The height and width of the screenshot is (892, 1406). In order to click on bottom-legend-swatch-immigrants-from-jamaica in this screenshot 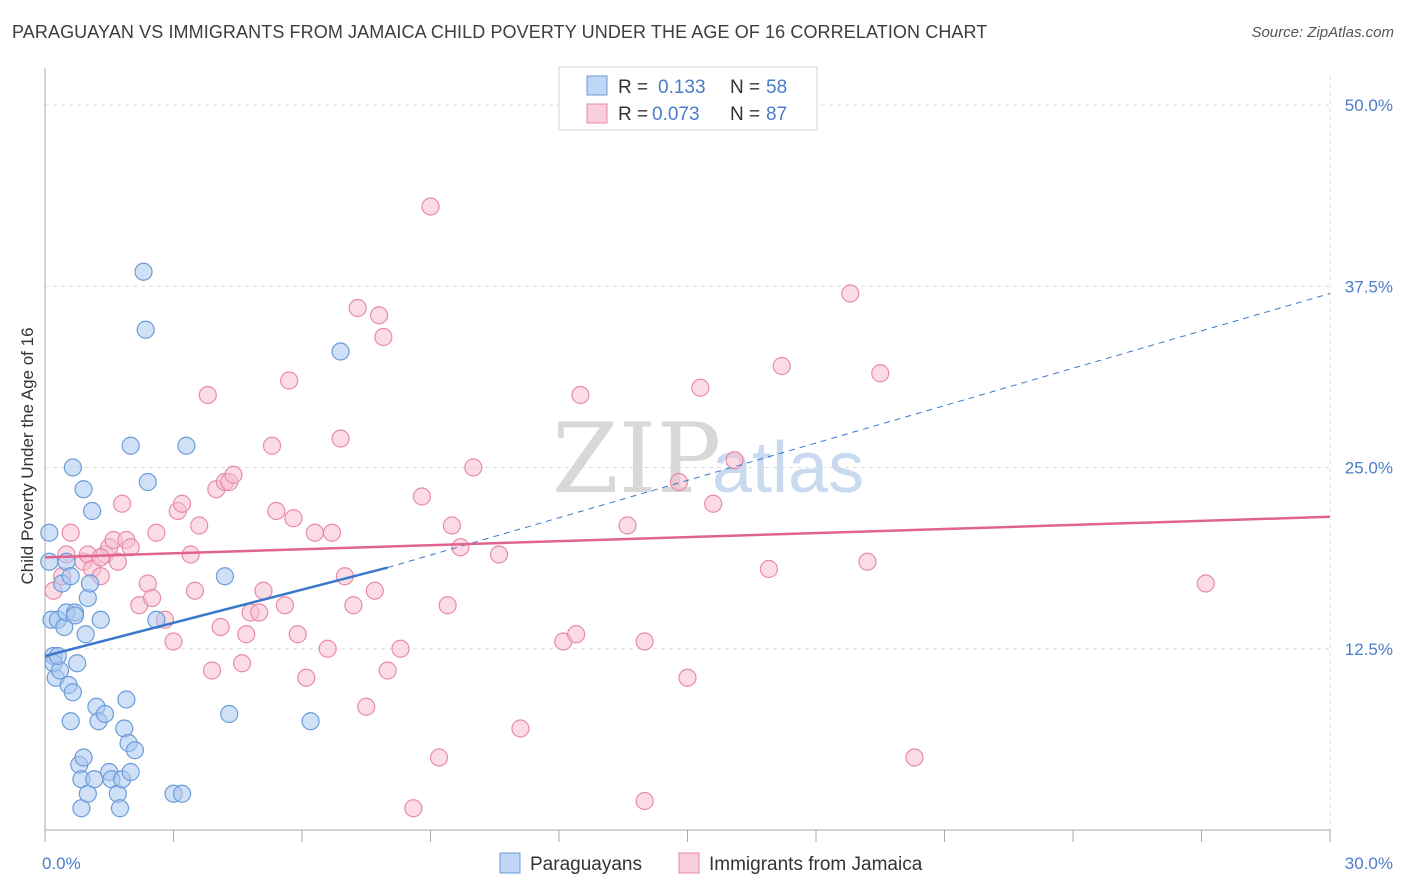, I will do `click(689, 863)`.